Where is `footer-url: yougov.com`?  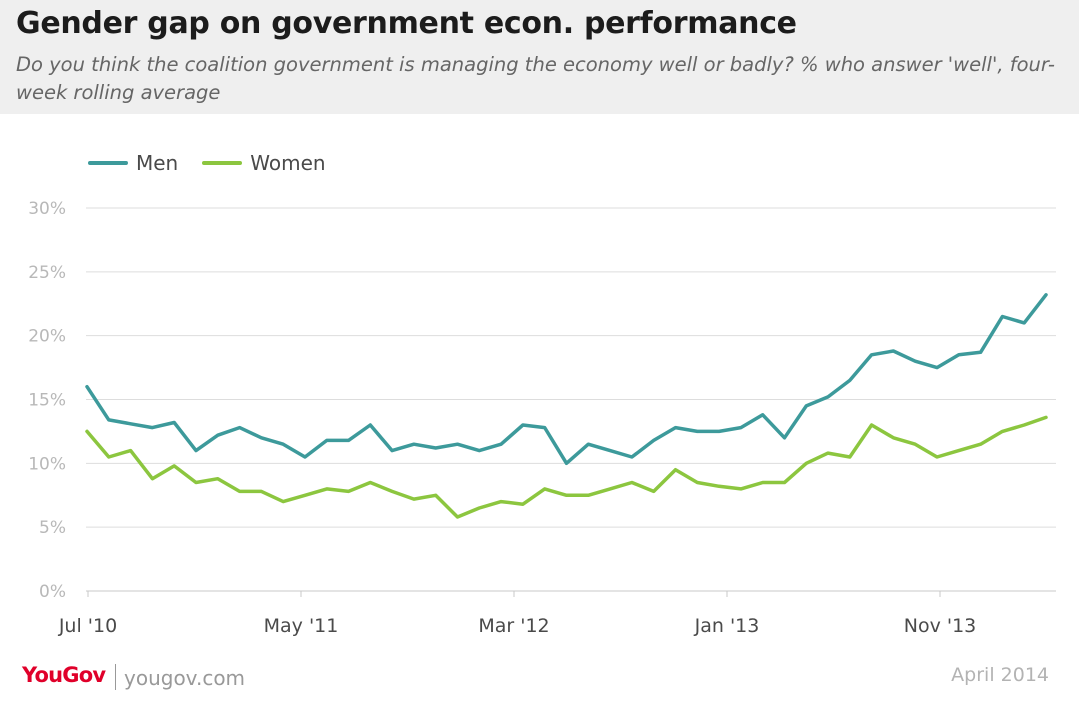 footer-url: yougov.com is located at coordinates (185, 678).